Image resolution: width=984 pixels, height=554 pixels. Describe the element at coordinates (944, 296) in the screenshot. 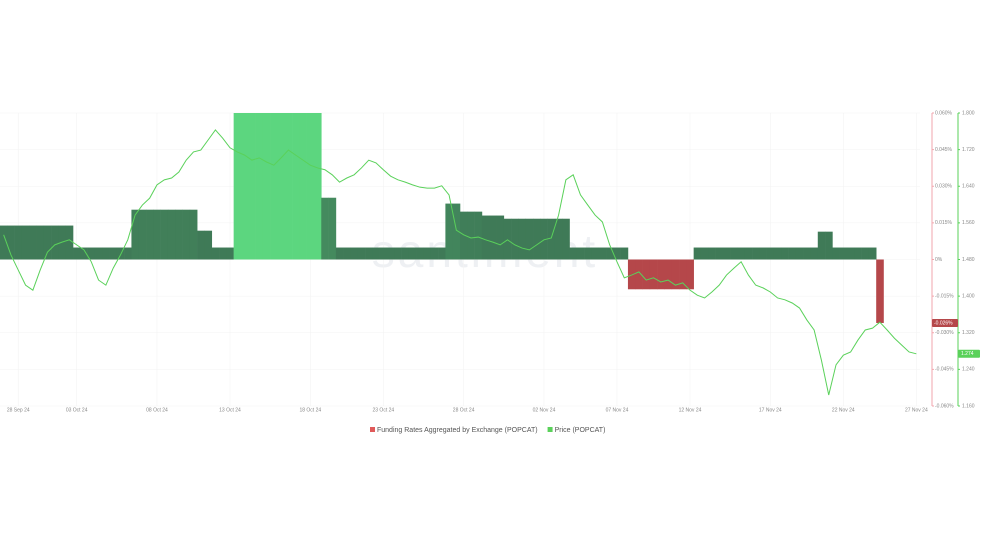

I see `y-tick-label: -0.015%` at that location.